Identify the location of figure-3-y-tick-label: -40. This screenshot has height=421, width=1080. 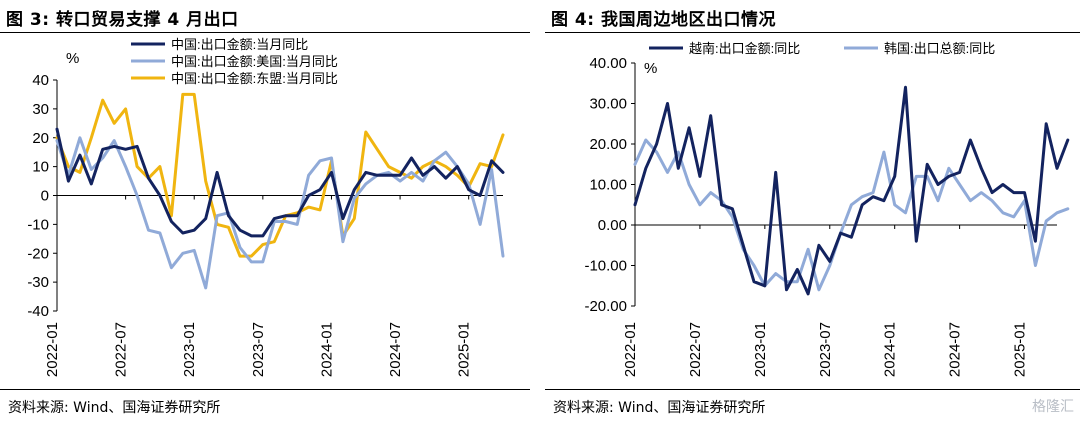
(38, 311).